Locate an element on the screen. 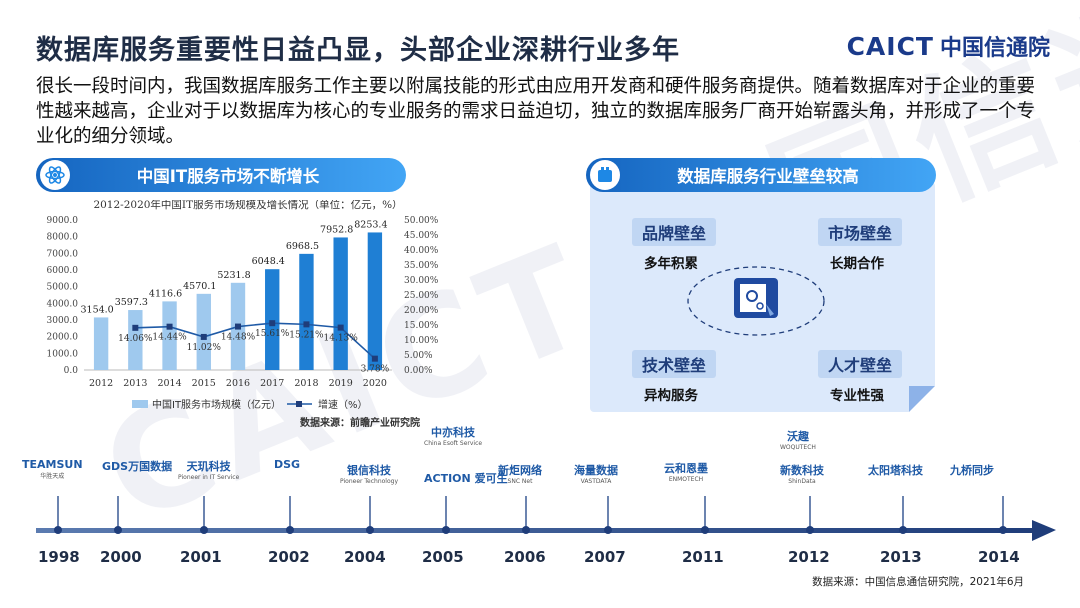 This screenshot has height=608, width=1080. company-subtitle: SNC Net is located at coordinates (520, 481).